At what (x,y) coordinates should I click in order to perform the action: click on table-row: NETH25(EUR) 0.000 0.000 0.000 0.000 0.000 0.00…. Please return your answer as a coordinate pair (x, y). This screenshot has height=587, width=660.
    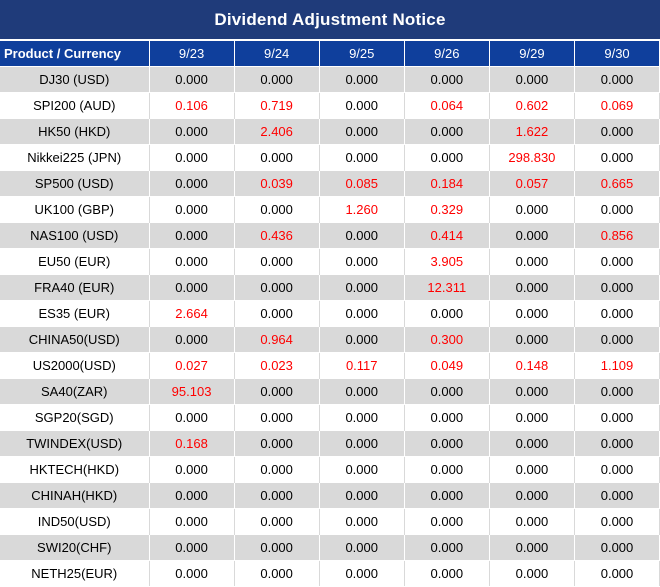
    Looking at the image, I should click on (330, 573).